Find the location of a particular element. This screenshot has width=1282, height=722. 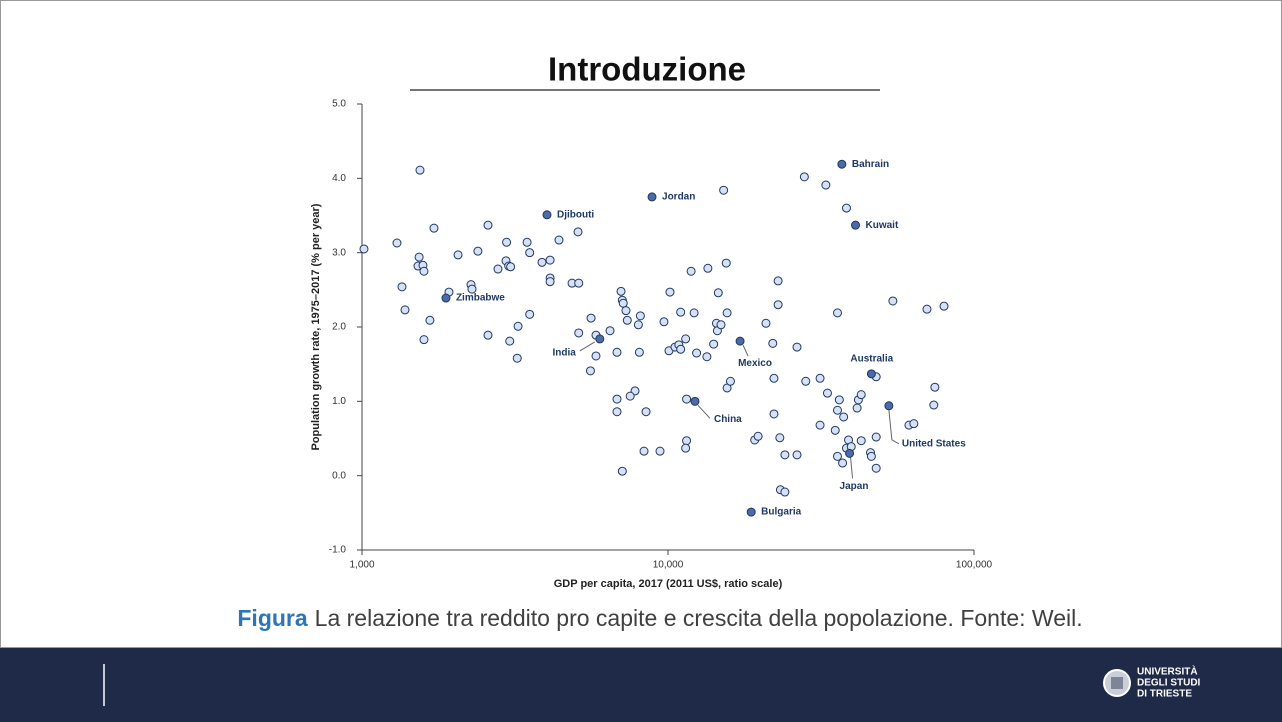

point-label: China is located at coordinates (728, 419).